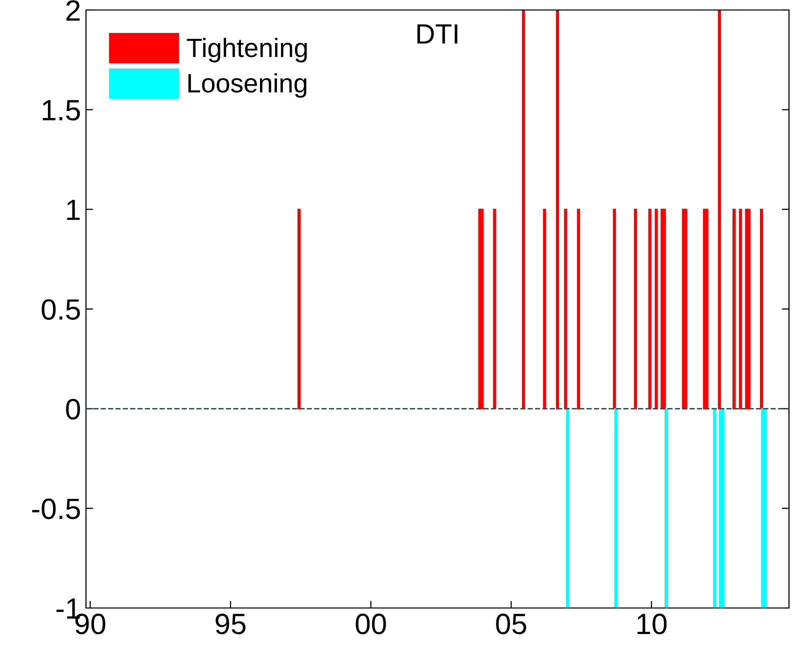 This screenshot has height=653, width=796. Describe the element at coordinates (247, 85) in the screenshot. I see `legend-label: Loosening` at that location.